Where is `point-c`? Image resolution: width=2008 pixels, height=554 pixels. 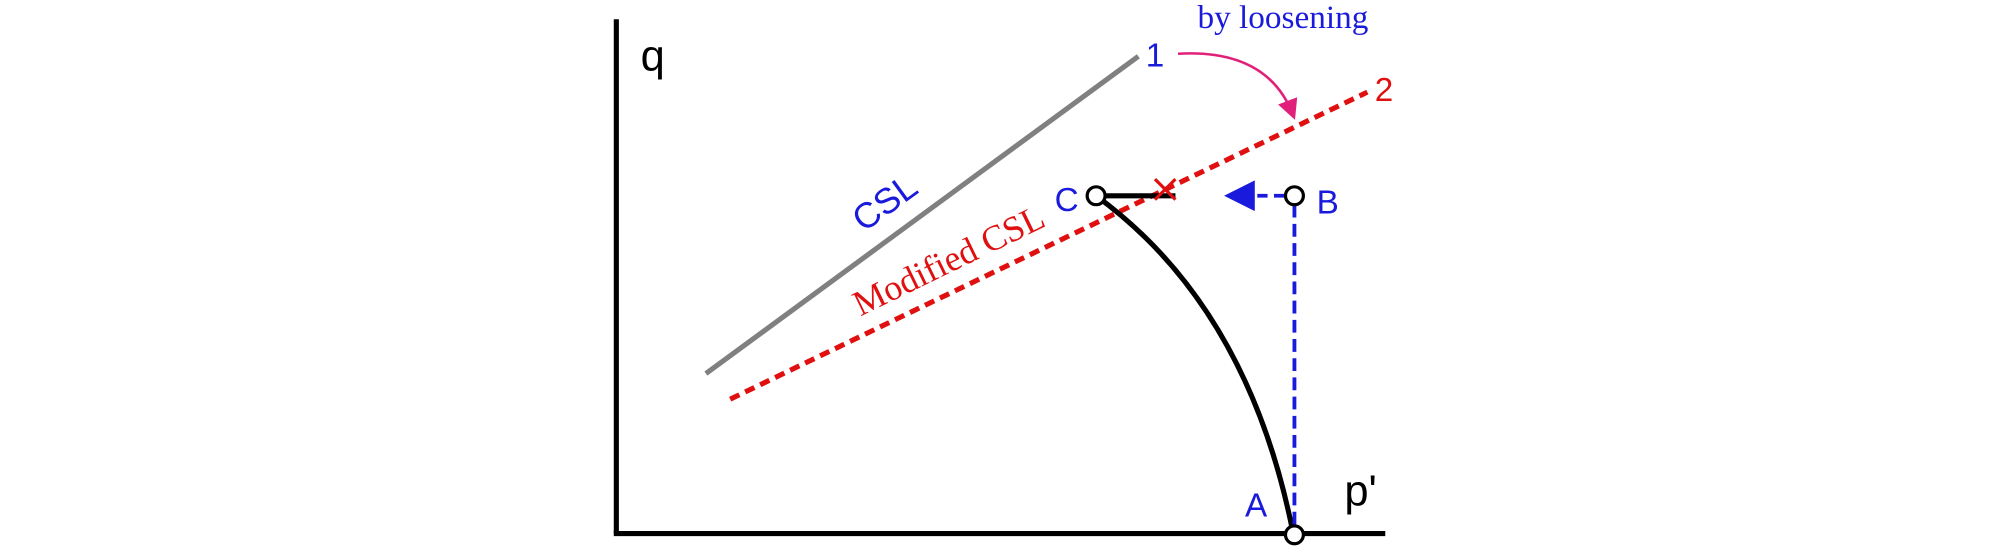
point-c is located at coordinates (1096, 196).